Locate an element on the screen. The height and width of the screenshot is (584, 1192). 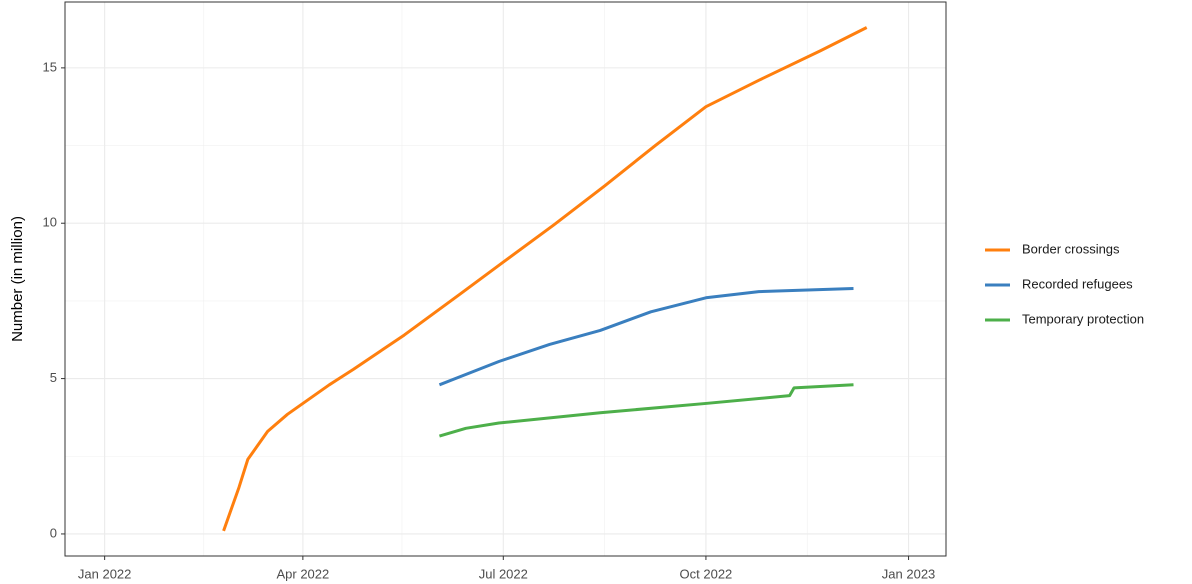
y-axis-label: Number (in million) is located at coordinates (17, 279).